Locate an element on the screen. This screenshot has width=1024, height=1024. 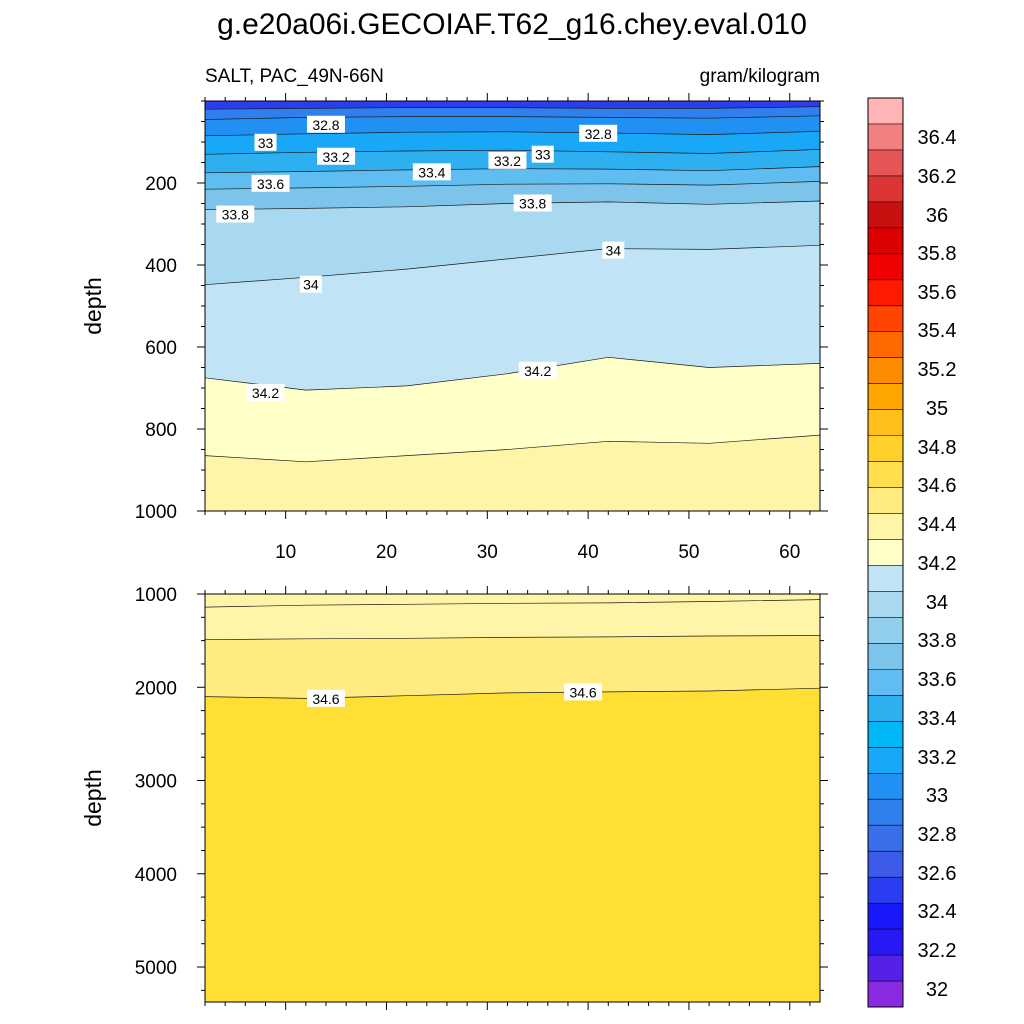
svg-text: 33 is located at coordinates (543, 155).